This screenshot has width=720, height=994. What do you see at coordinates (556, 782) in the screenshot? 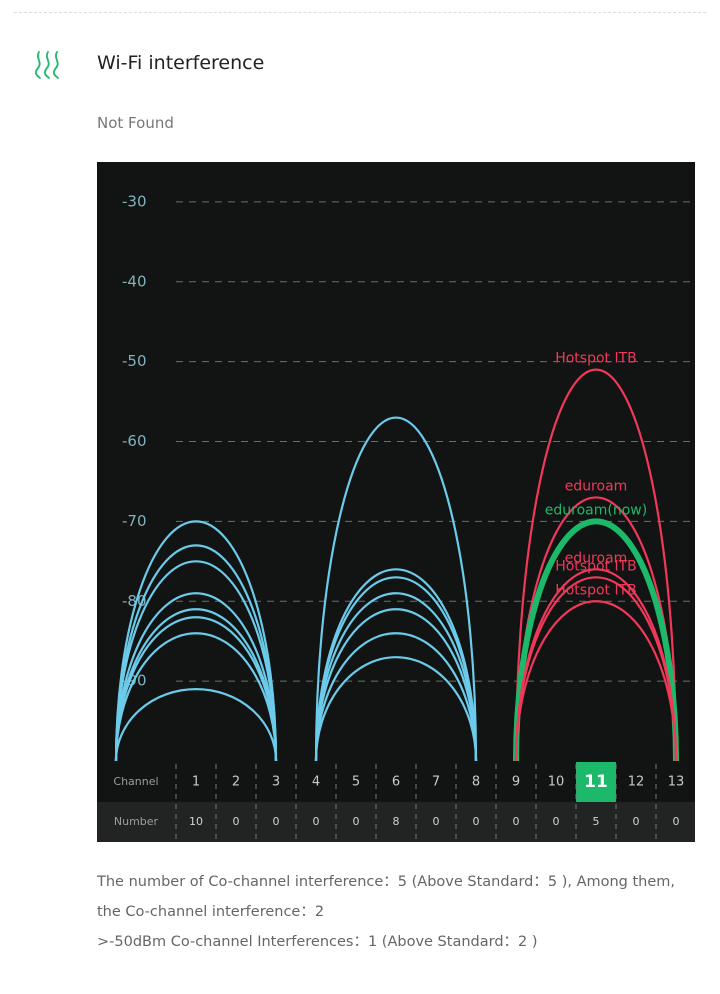
I see `channel-label: 10` at bounding box center [556, 782].